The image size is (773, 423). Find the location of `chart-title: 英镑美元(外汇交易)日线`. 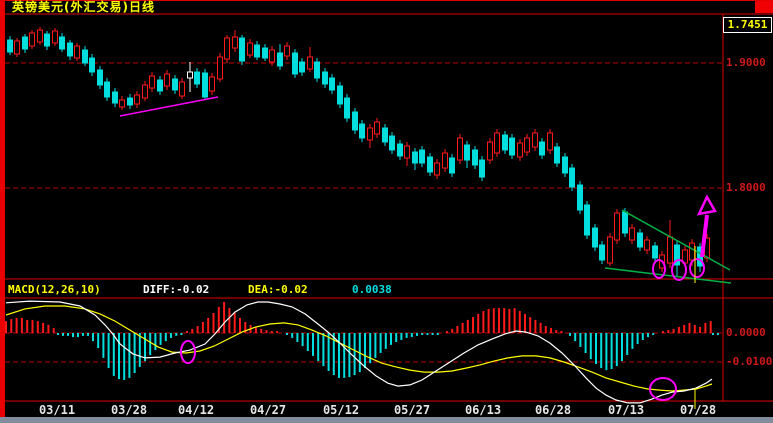

chart-title: 英镑美元(外汇交易)日线 is located at coordinates (83, 7).